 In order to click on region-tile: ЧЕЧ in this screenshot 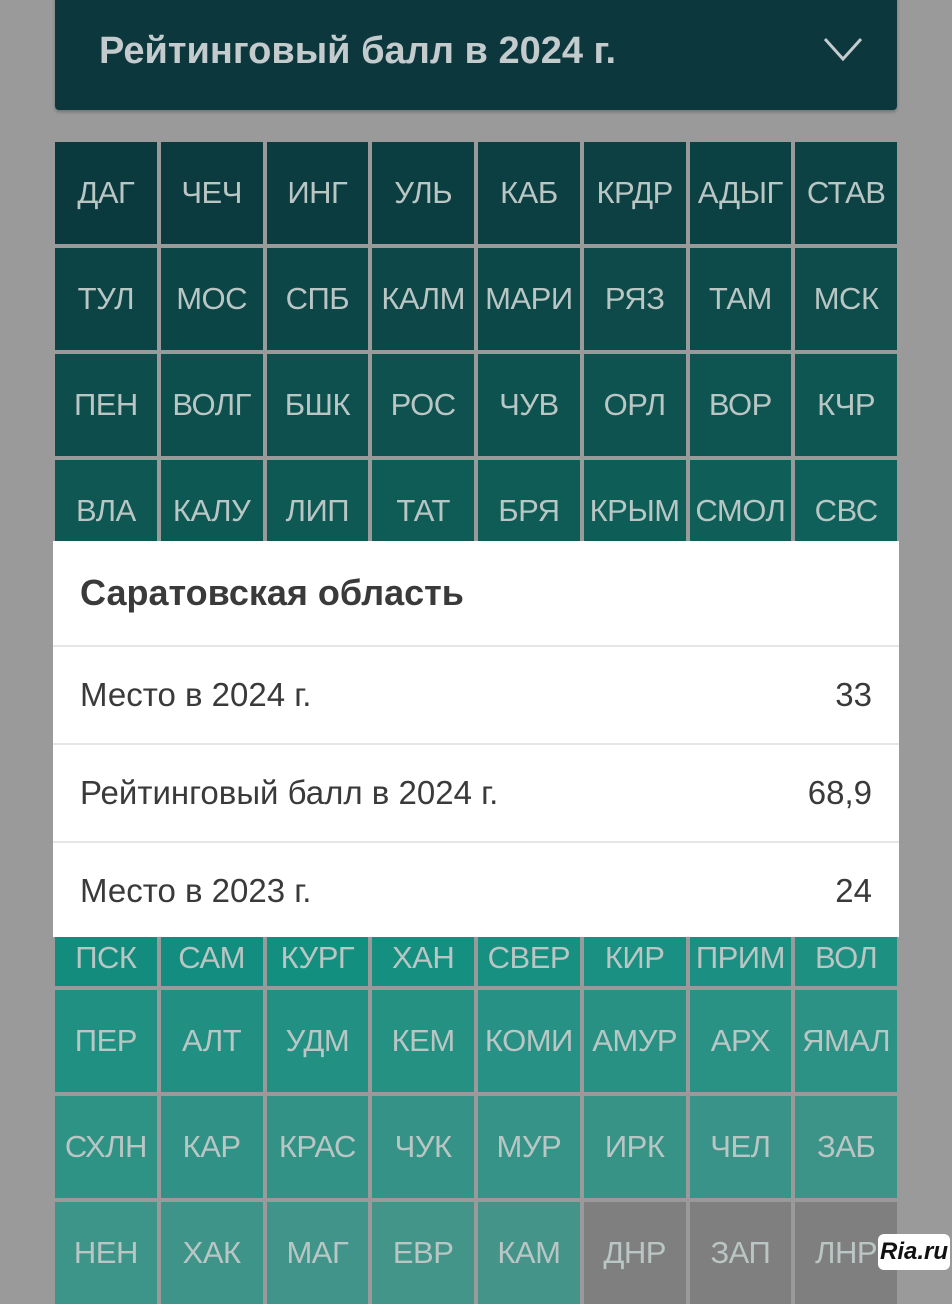, I will do `click(211, 193)`.